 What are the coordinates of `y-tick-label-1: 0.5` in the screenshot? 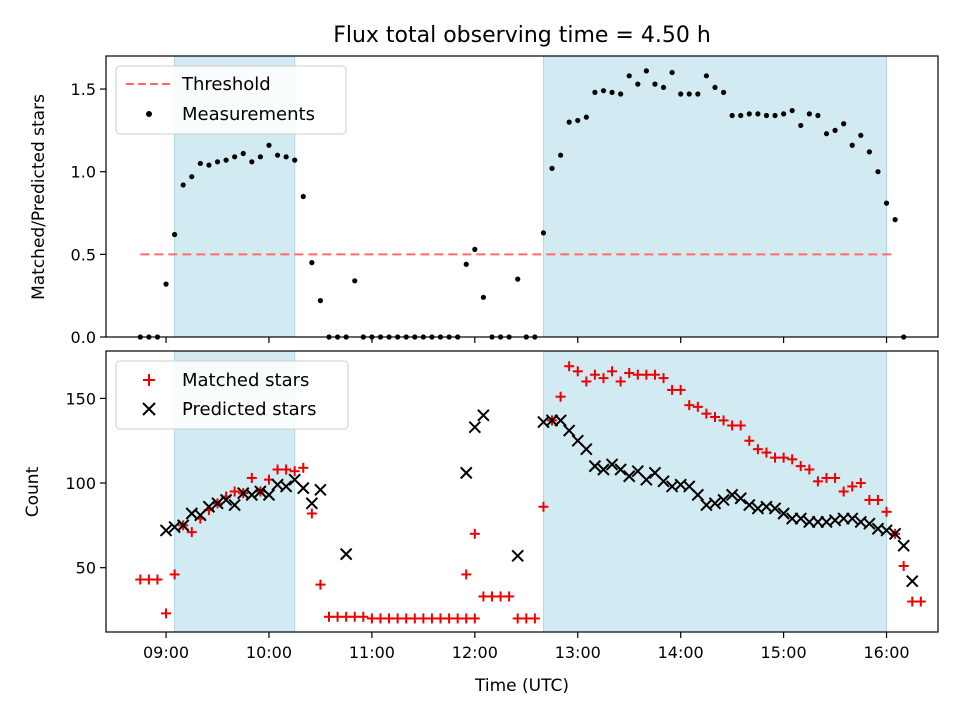 It's located at (83, 254).